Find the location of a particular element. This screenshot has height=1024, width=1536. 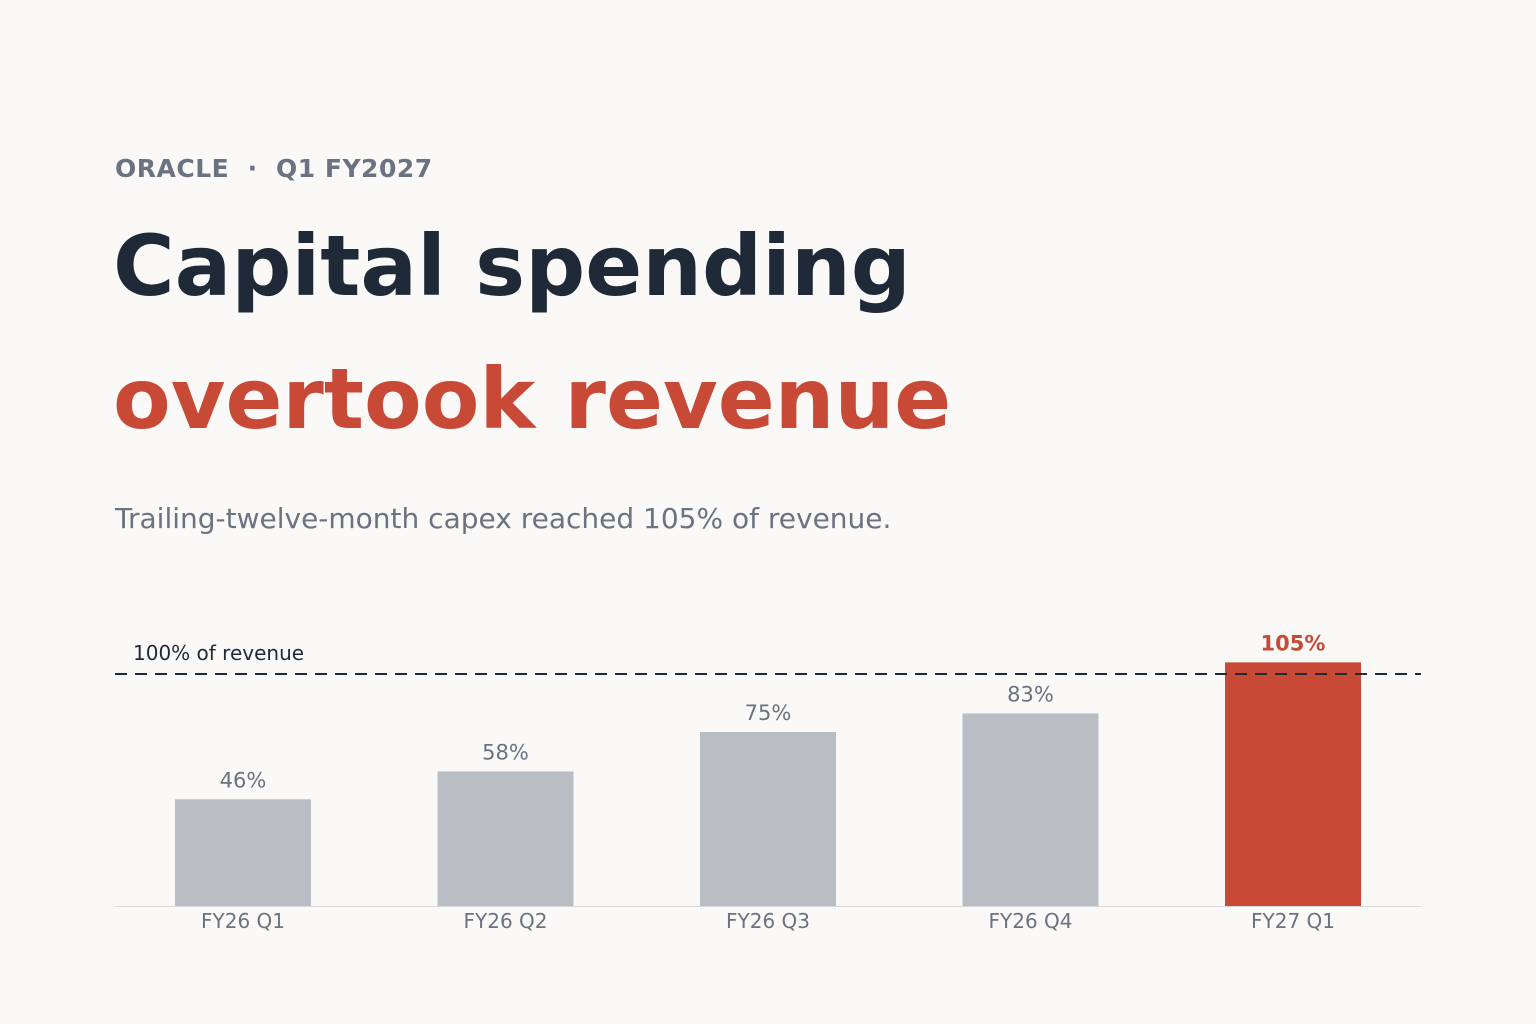

bar-value-label: 46% is located at coordinates (243, 780).